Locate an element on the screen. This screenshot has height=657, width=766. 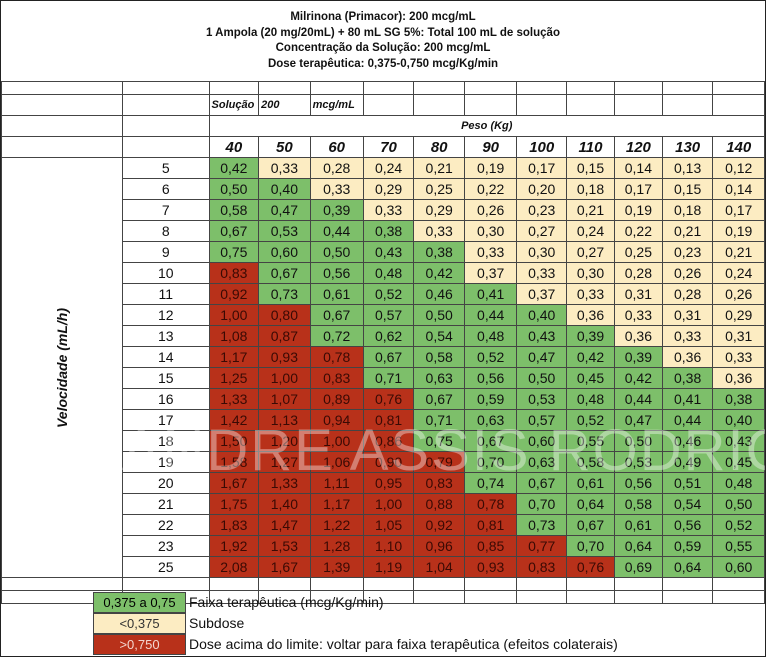
dose-cell: 0,20 is located at coordinates (542, 189).